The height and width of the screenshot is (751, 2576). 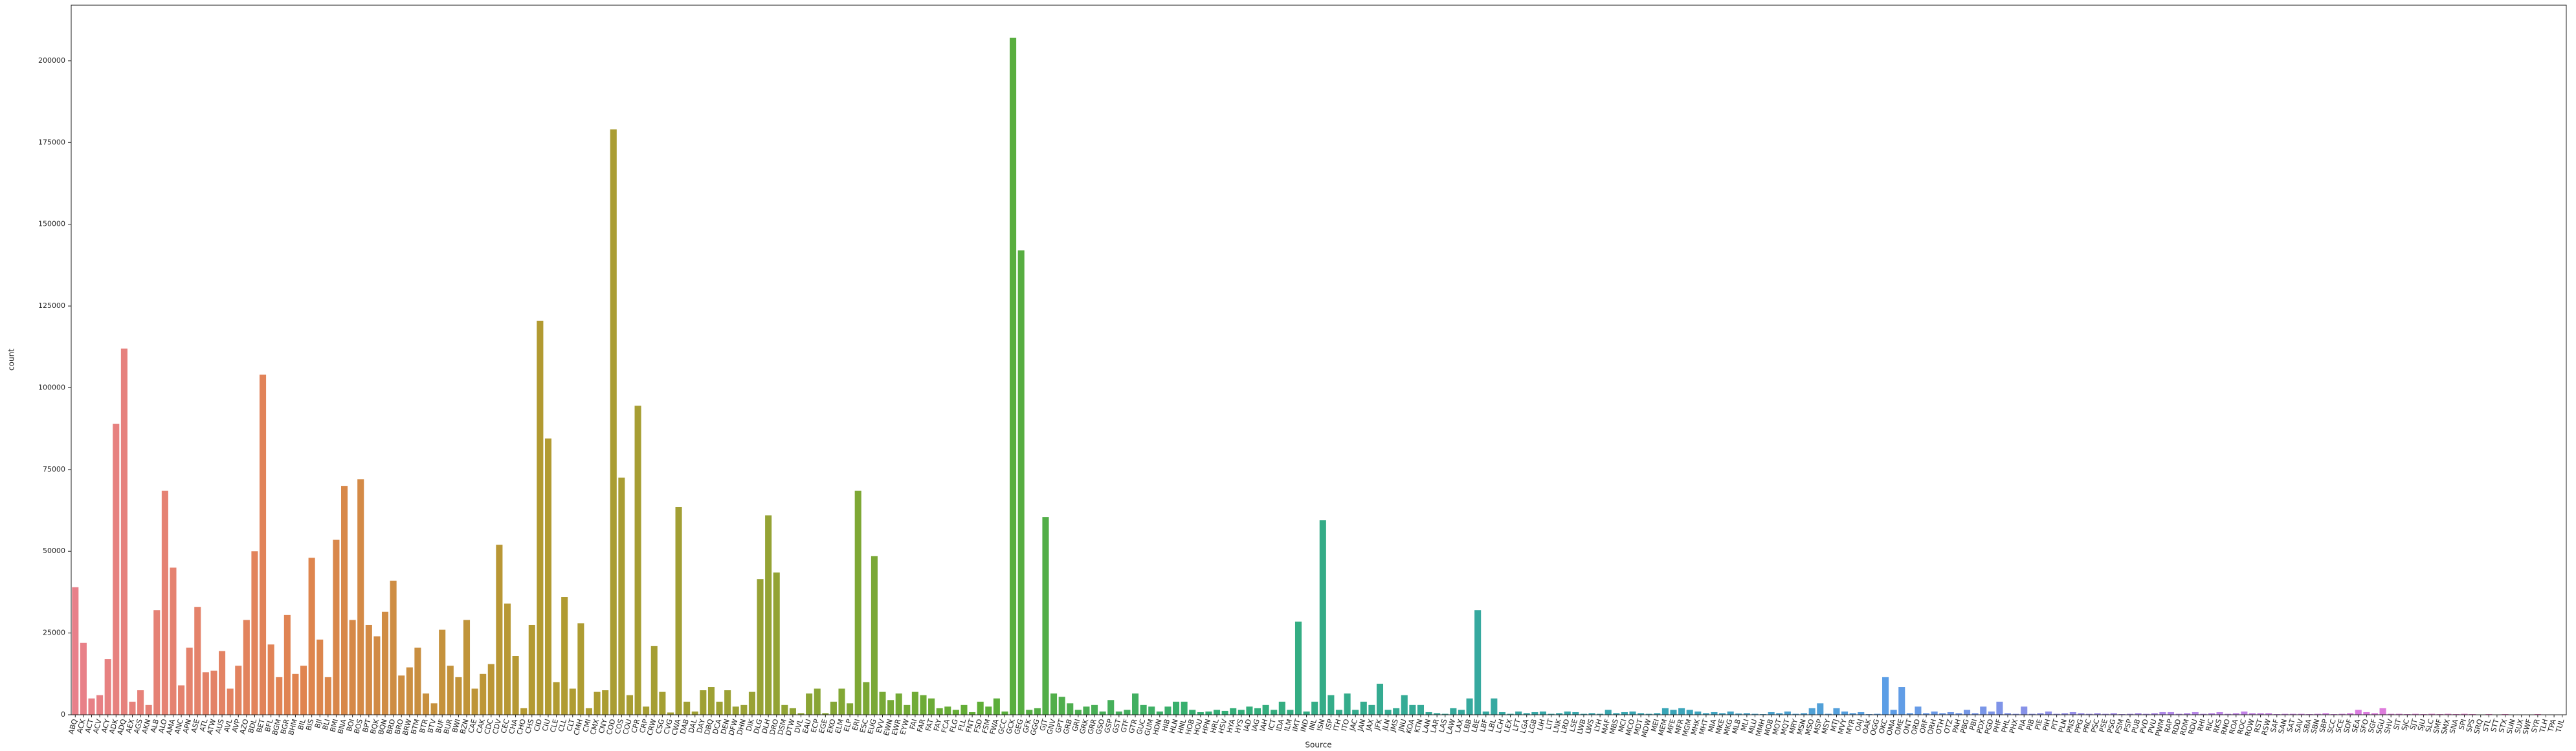 What do you see at coordinates (2405, 725) in the screenshot?
I see `x-tick-label: SJC` at bounding box center [2405, 725].